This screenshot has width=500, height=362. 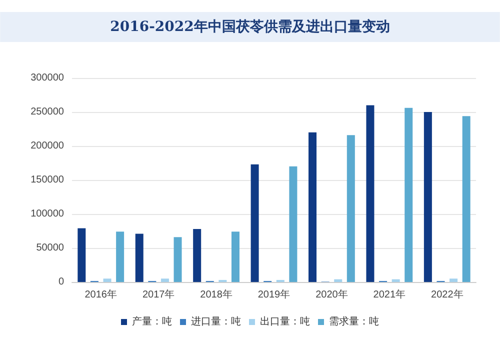 What do you see at coordinates (50, 248) in the screenshot?
I see `y-tick-label: 50000` at bounding box center [50, 248].